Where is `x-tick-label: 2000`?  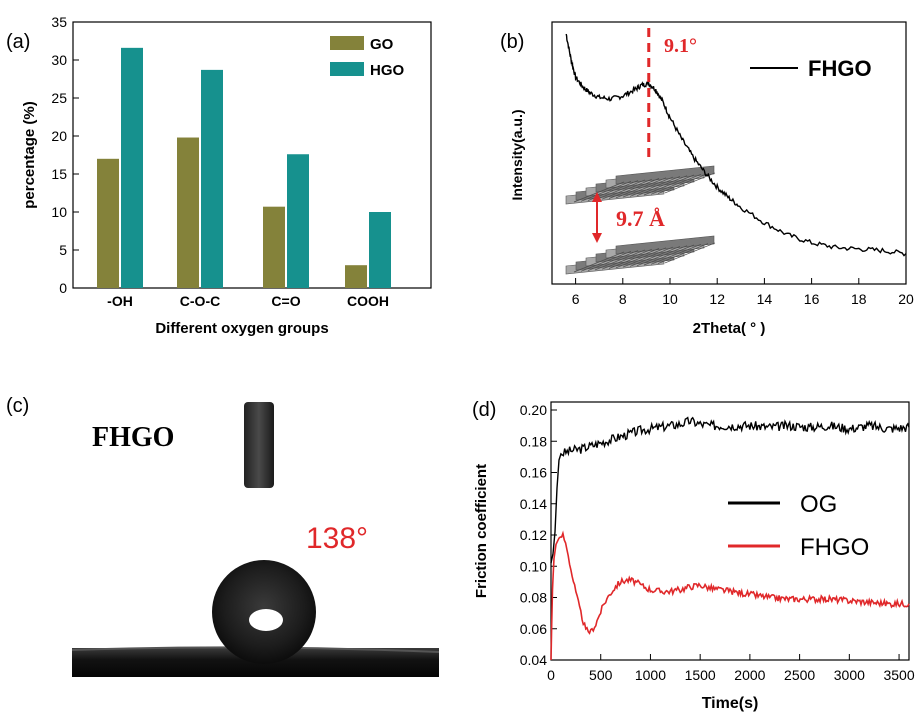 x-tick-label: 2000 is located at coordinates (749, 675).